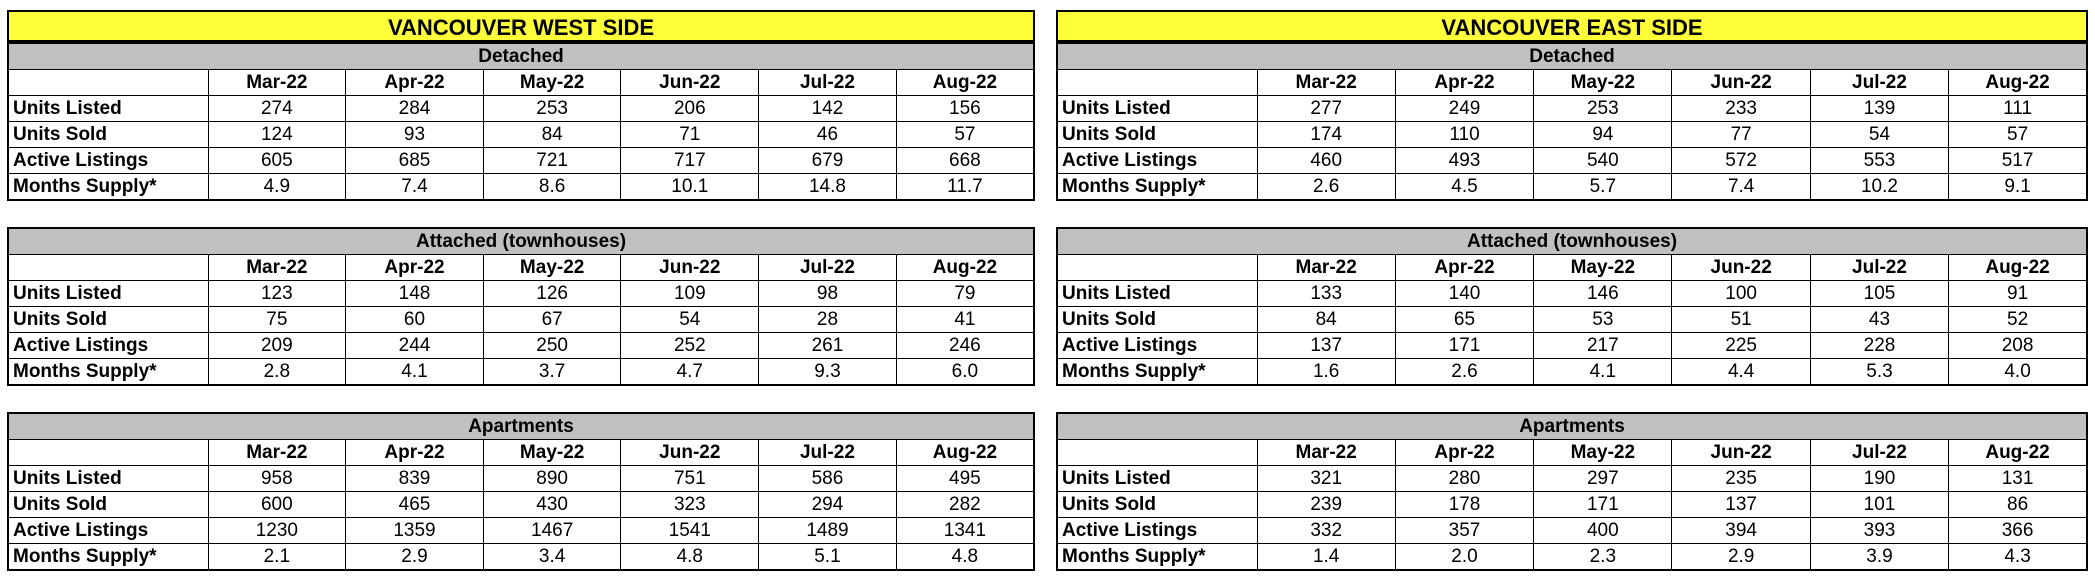  Describe the element at coordinates (414, 108) in the screenshot. I see `cell: 284` at that location.